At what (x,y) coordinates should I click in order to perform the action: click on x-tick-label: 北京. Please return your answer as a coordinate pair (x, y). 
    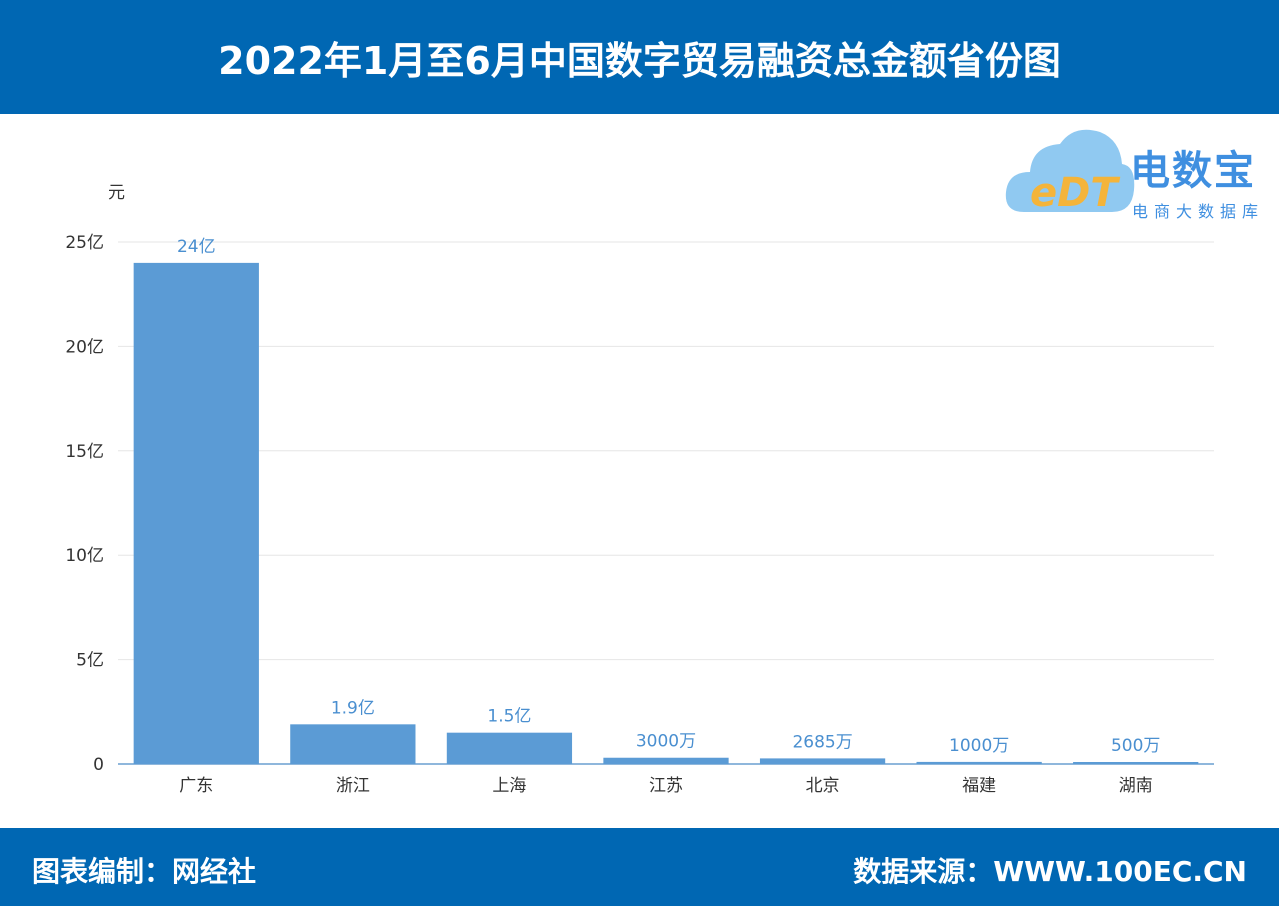
    Looking at the image, I should click on (823, 786).